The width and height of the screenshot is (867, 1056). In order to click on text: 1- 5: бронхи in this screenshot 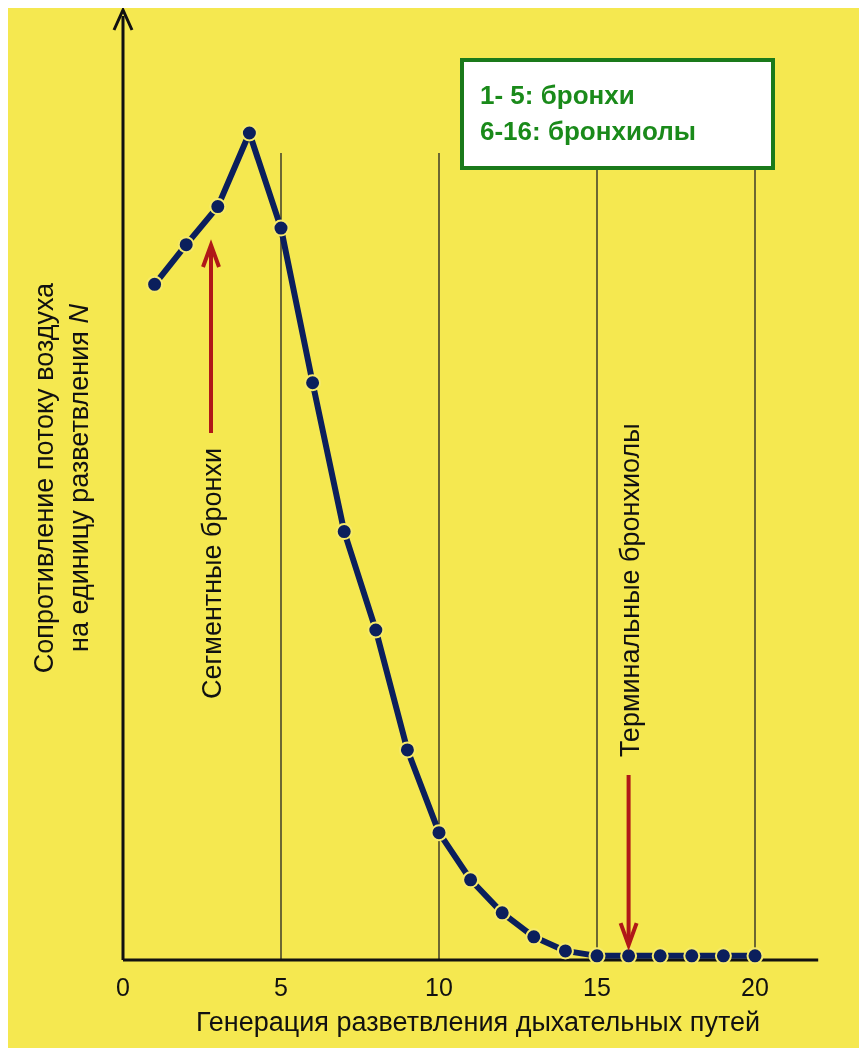, I will do `click(557, 95)`.